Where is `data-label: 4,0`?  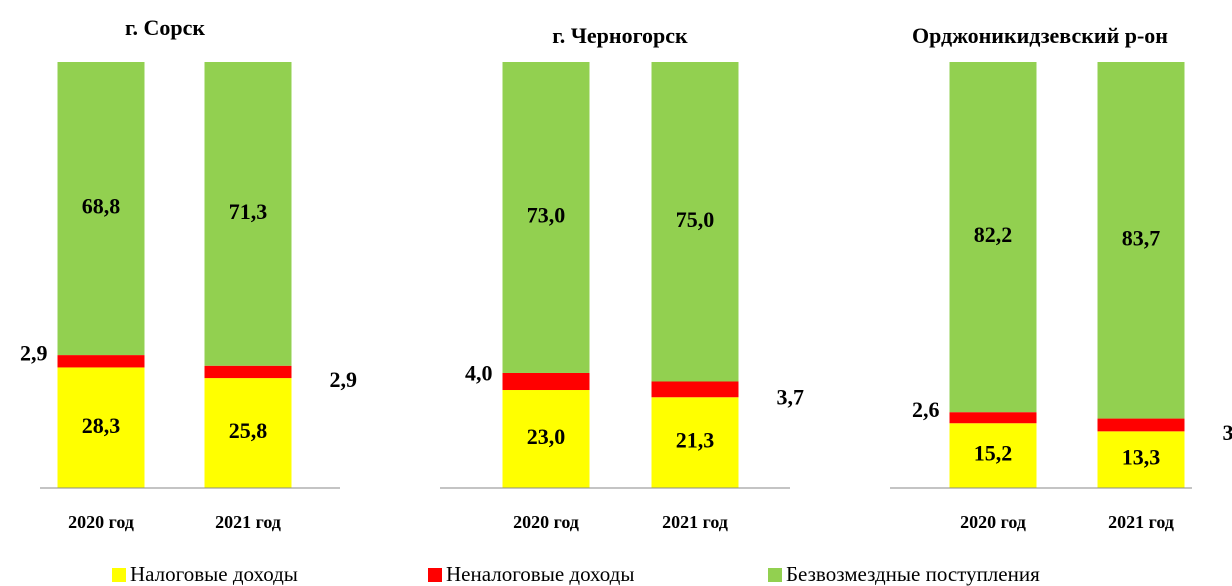 data-label: 4,0 is located at coordinates (479, 373).